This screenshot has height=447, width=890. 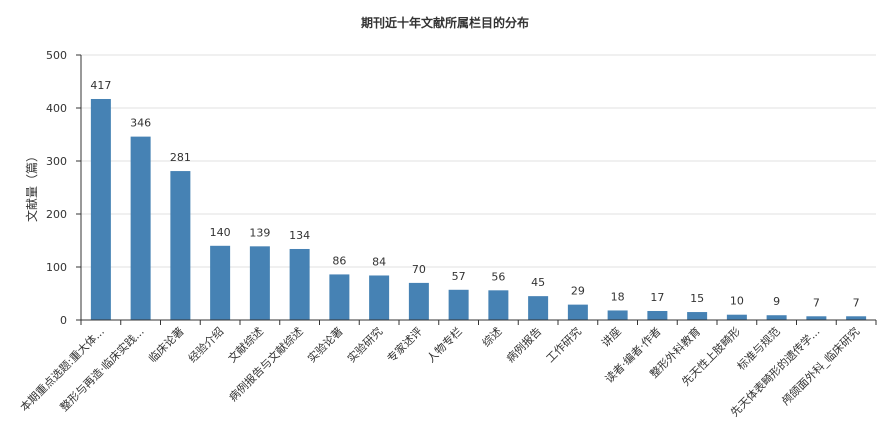 I want to click on x-tick-label: 病例报告与文献综述, so click(x=266, y=364).